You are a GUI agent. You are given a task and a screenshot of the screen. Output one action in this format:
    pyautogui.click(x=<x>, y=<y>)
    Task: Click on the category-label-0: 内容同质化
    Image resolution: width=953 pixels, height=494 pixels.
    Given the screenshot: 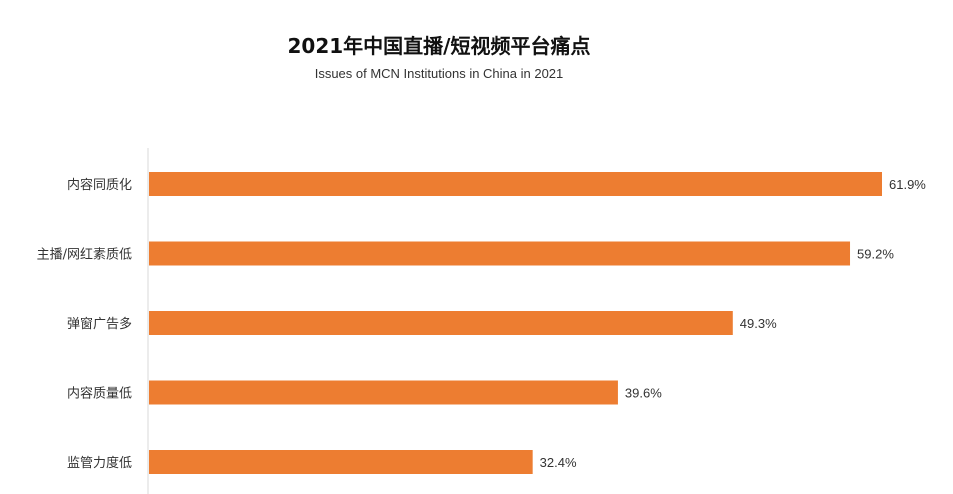 What is the action you would take?
    pyautogui.click(x=99, y=185)
    